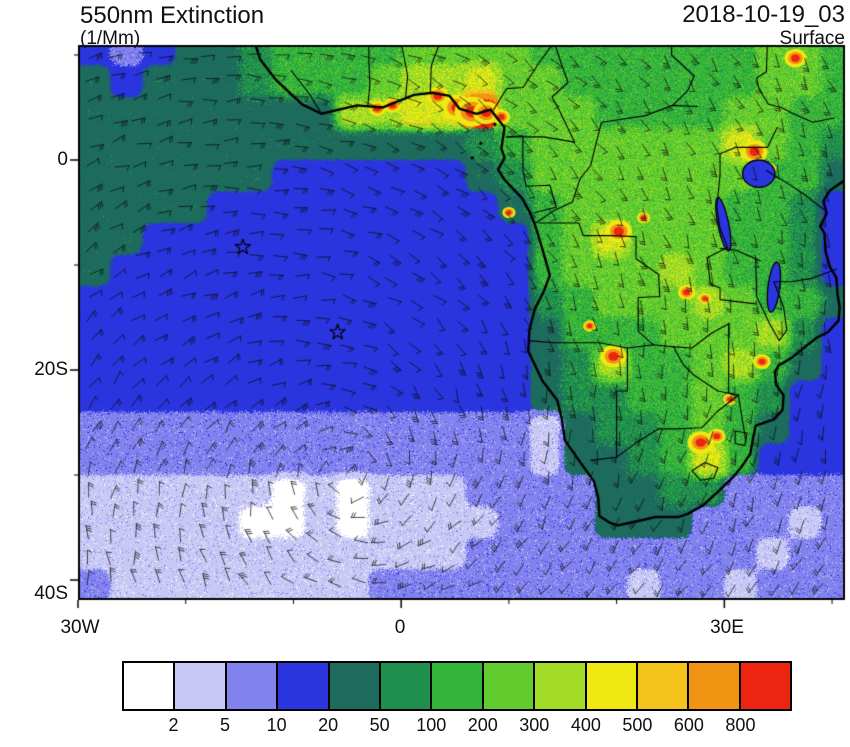 This screenshot has width=850, height=747. What do you see at coordinates (51, 369) in the screenshot?
I see `y-axis-label-20s: 20S` at bounding box center [51, 369].